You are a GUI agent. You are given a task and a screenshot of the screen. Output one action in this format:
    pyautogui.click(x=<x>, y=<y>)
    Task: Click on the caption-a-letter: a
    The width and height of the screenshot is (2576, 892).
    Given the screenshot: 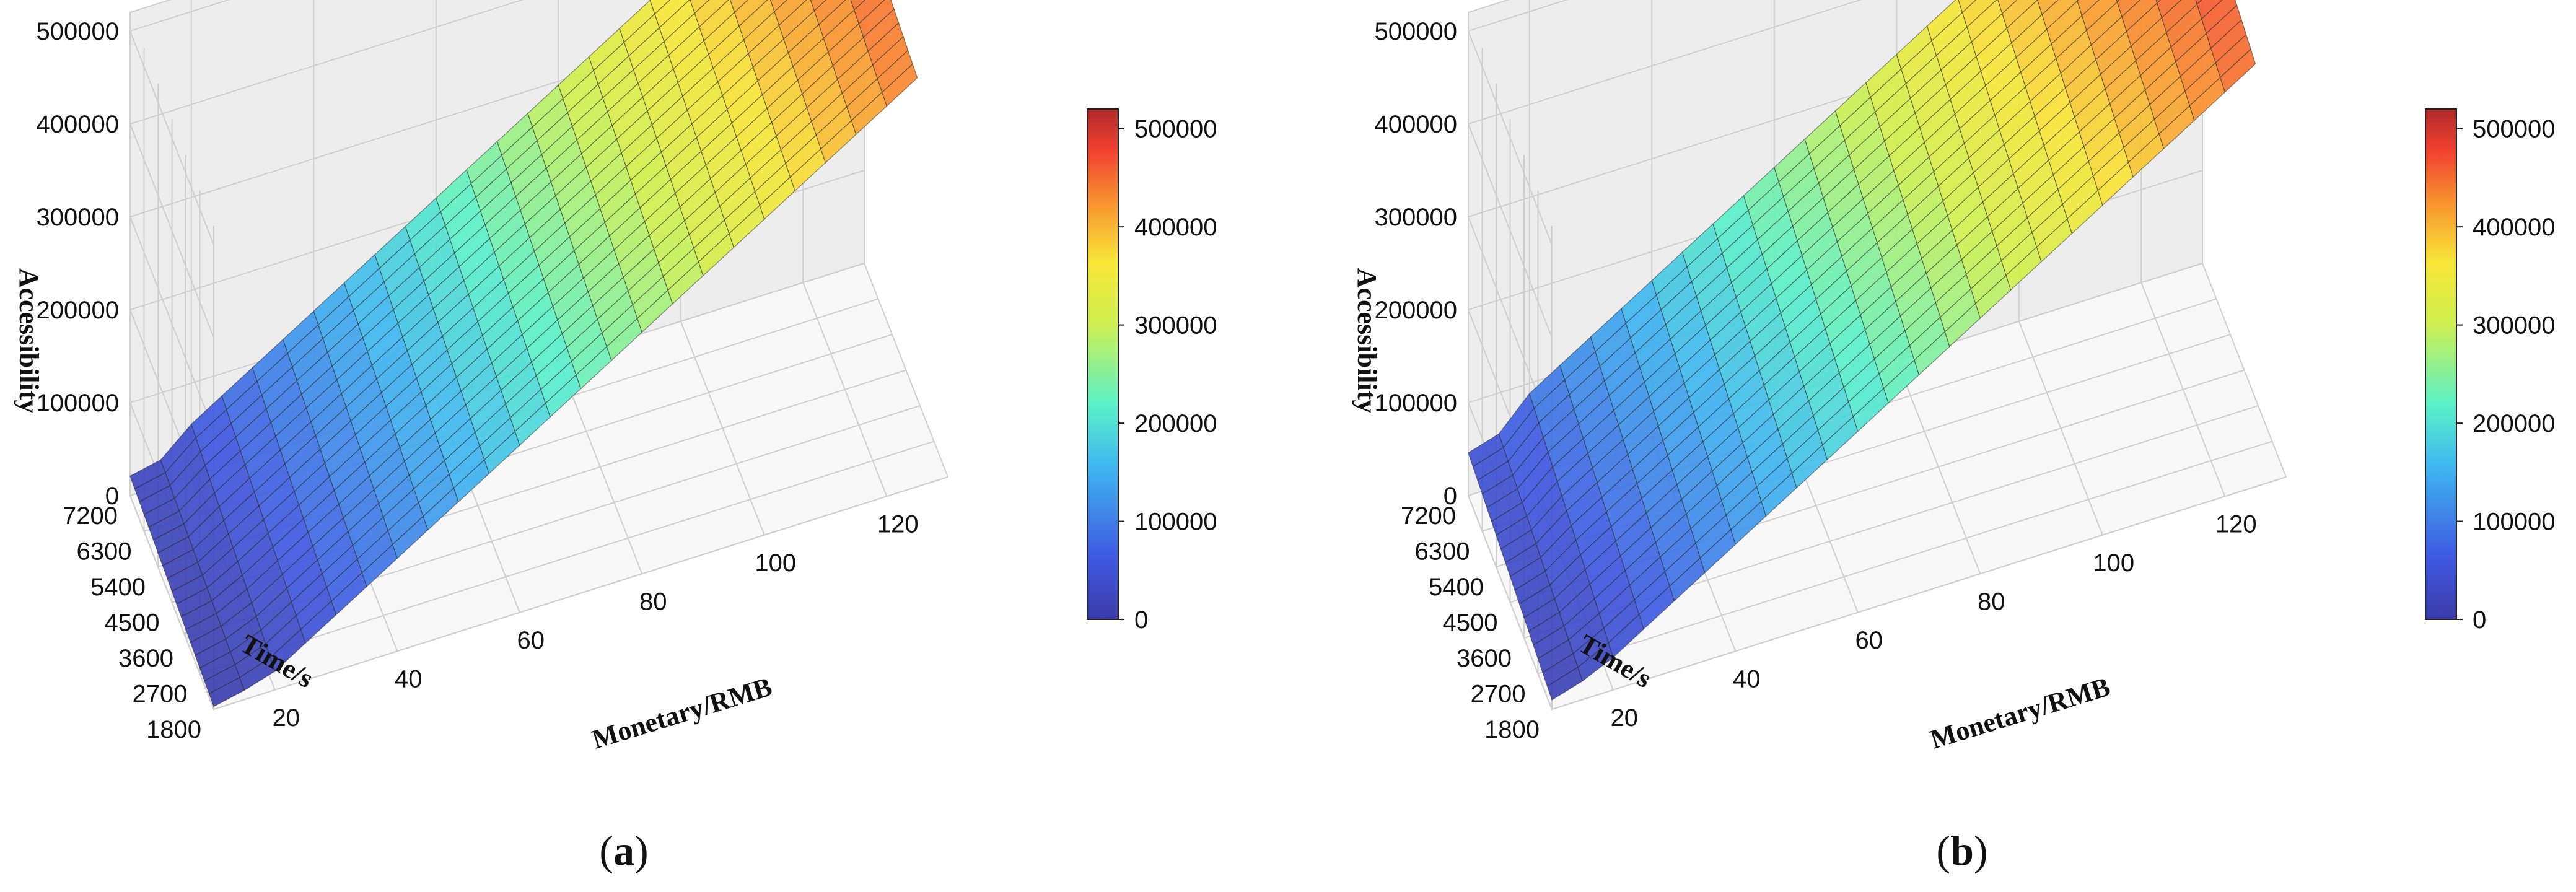 What is the action you would take?
    pyautogui.click(x=623, y=850)
    